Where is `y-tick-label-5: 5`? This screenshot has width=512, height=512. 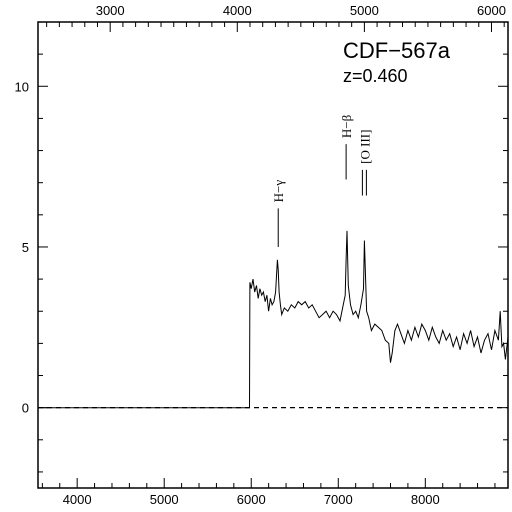
y-tick-label-5: 5 is located at coordinates (25, 247).